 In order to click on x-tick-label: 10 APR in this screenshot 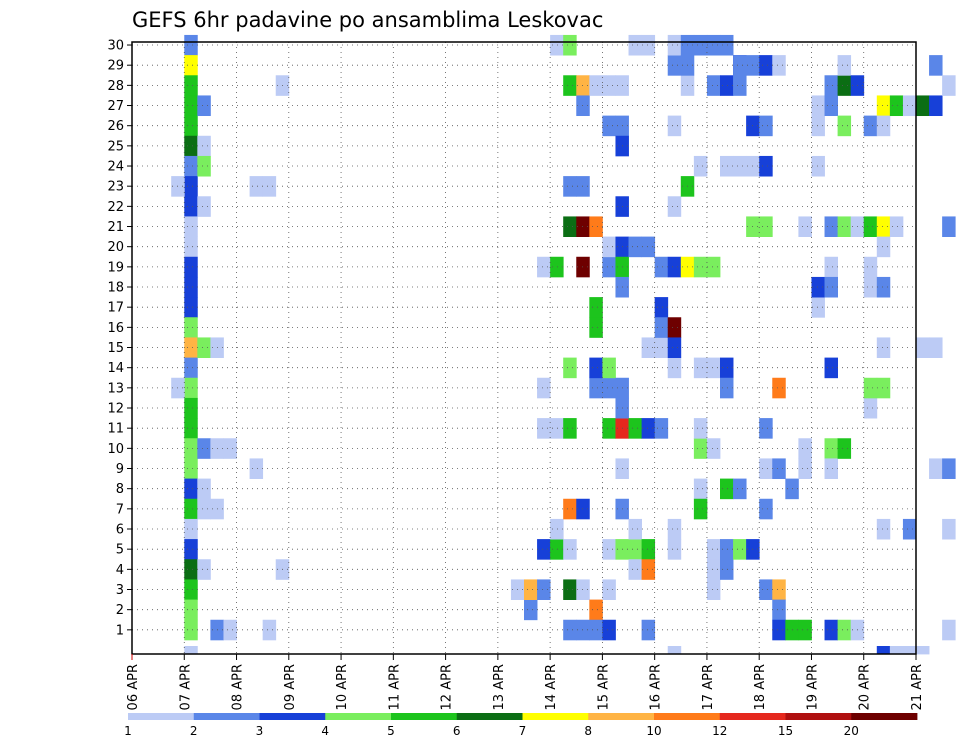, I will do `click(342, 687)`.